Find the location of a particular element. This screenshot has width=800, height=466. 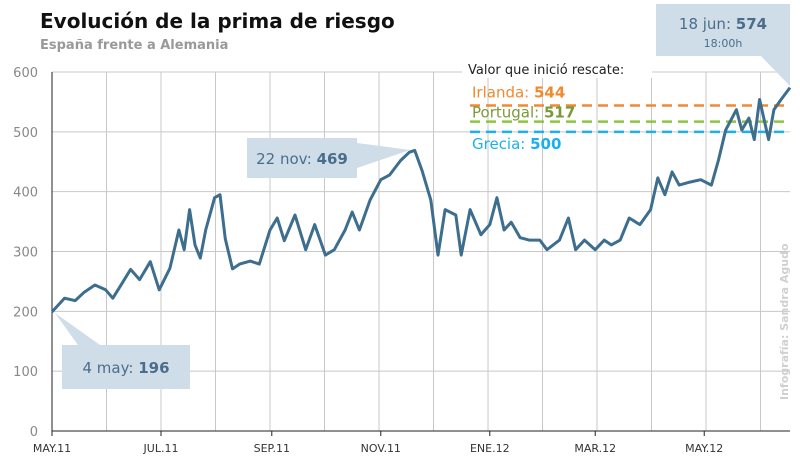

callout-18-jun: 18 jun: 574 18:00h is located at coordinates (723, 45).